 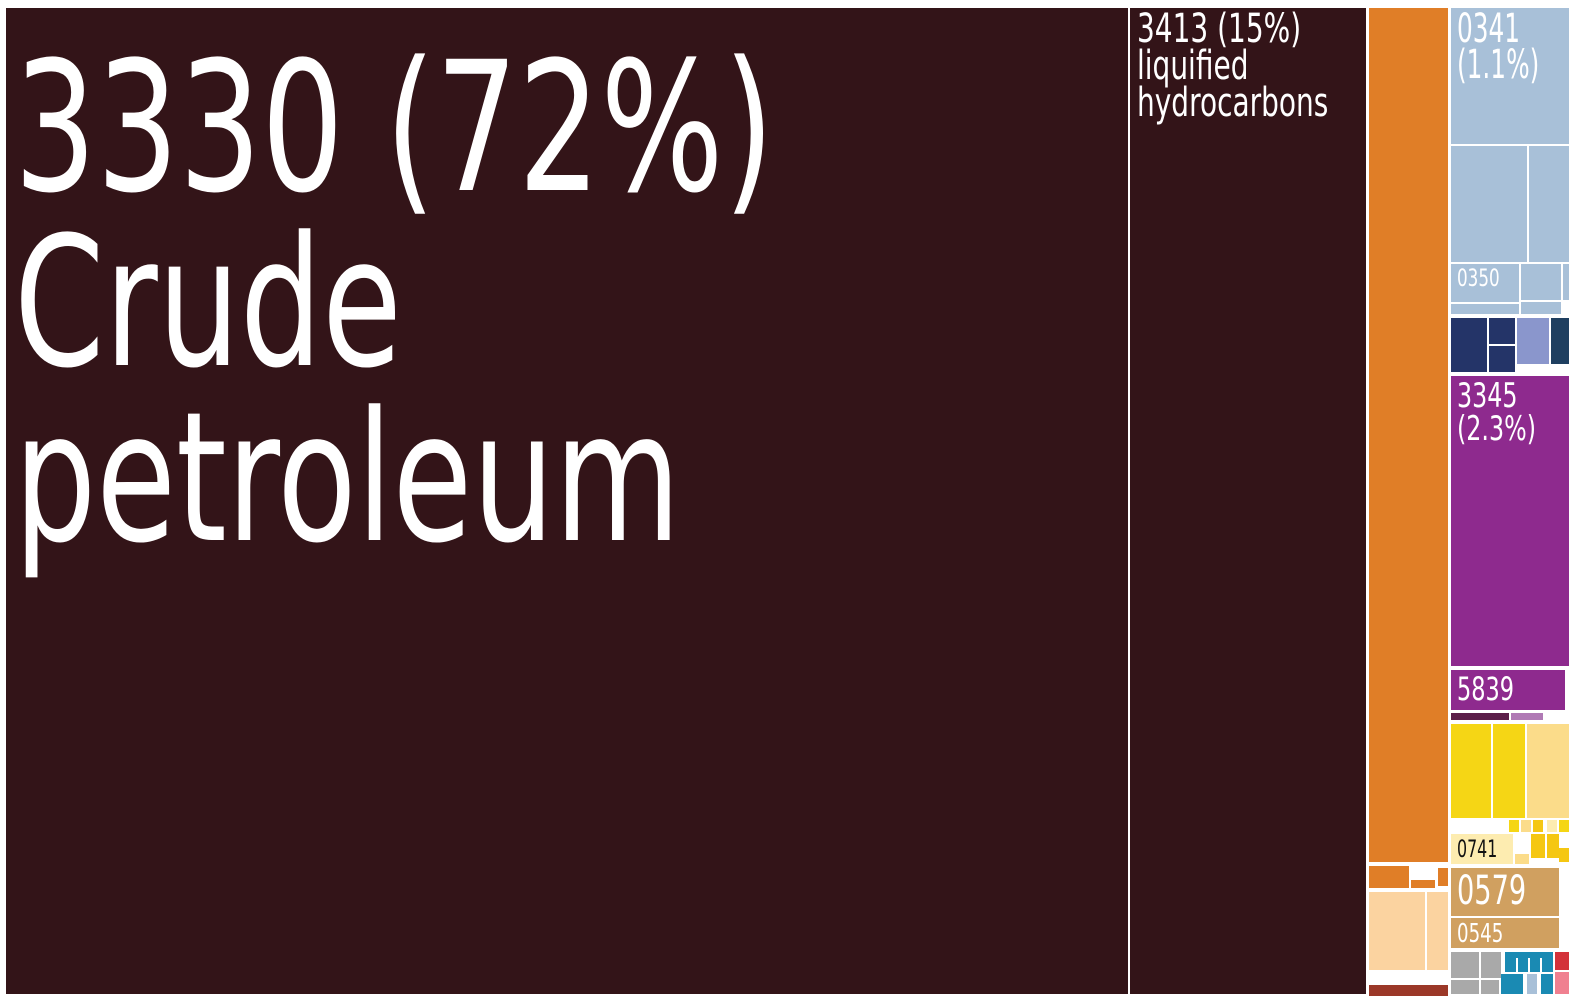 What do you see at coordinates (347, 477) in the screenshot?
I see `treemap-label-cell-3330-line-2: petroleum` at bounding box center [347, 477].